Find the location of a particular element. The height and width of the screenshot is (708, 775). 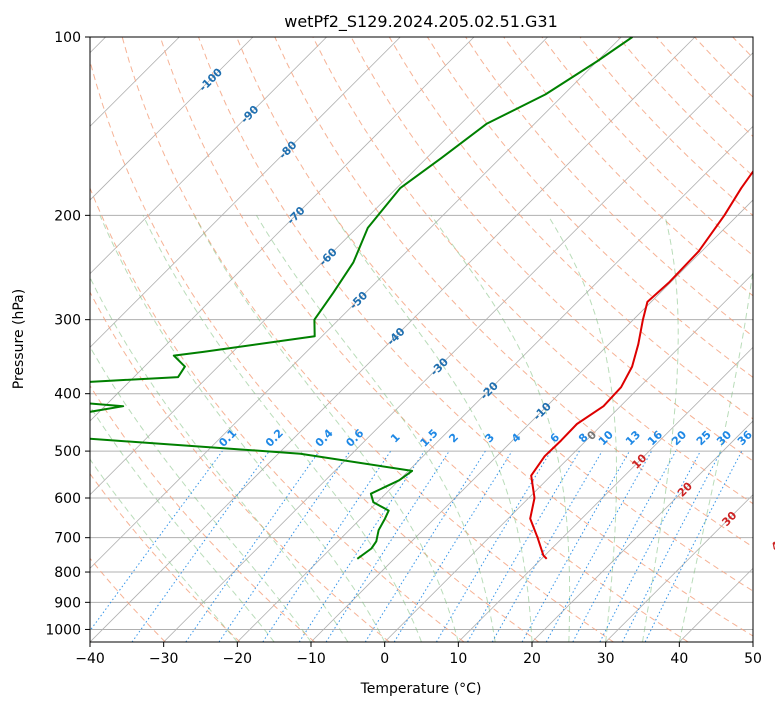

x-tick-label: 40 is located at coordinates (679, 659).